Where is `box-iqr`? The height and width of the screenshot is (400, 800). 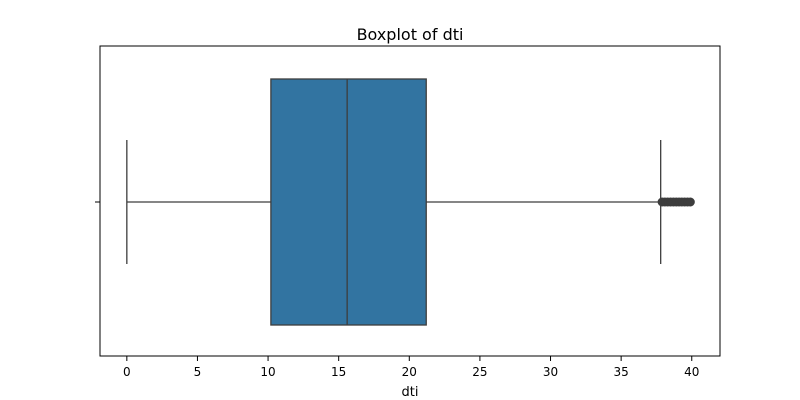
box-iqr is located at coordinates (348, 202).